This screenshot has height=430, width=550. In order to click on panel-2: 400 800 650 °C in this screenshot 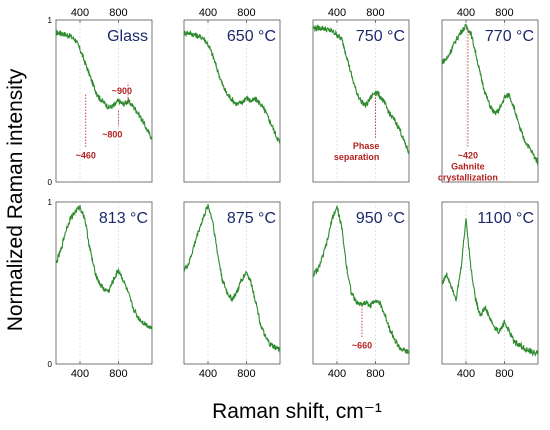, I will do `click(232, 95)`.